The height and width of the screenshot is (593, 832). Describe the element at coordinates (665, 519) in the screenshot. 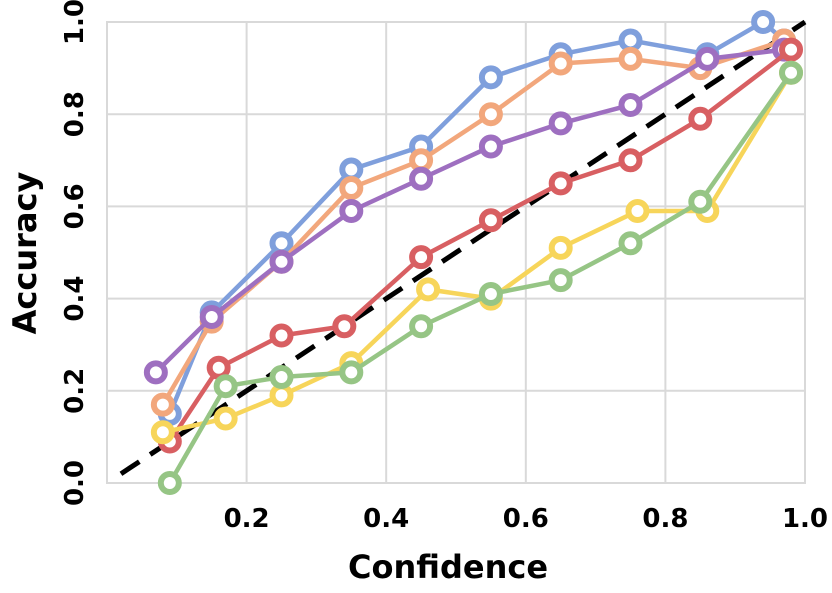

I see `x-tick-label: 0.8` at that location.